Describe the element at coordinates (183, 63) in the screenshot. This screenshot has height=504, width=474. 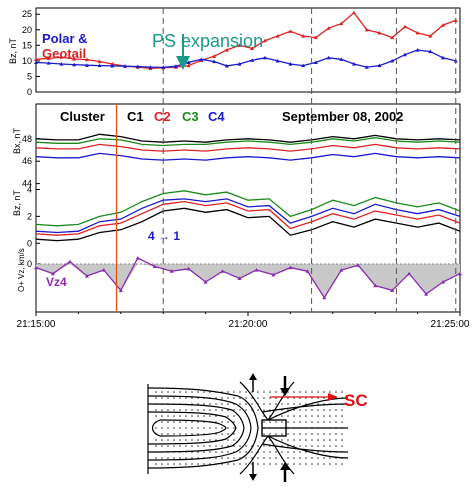
I see `ps-expansion-arrow-icon` at that location.